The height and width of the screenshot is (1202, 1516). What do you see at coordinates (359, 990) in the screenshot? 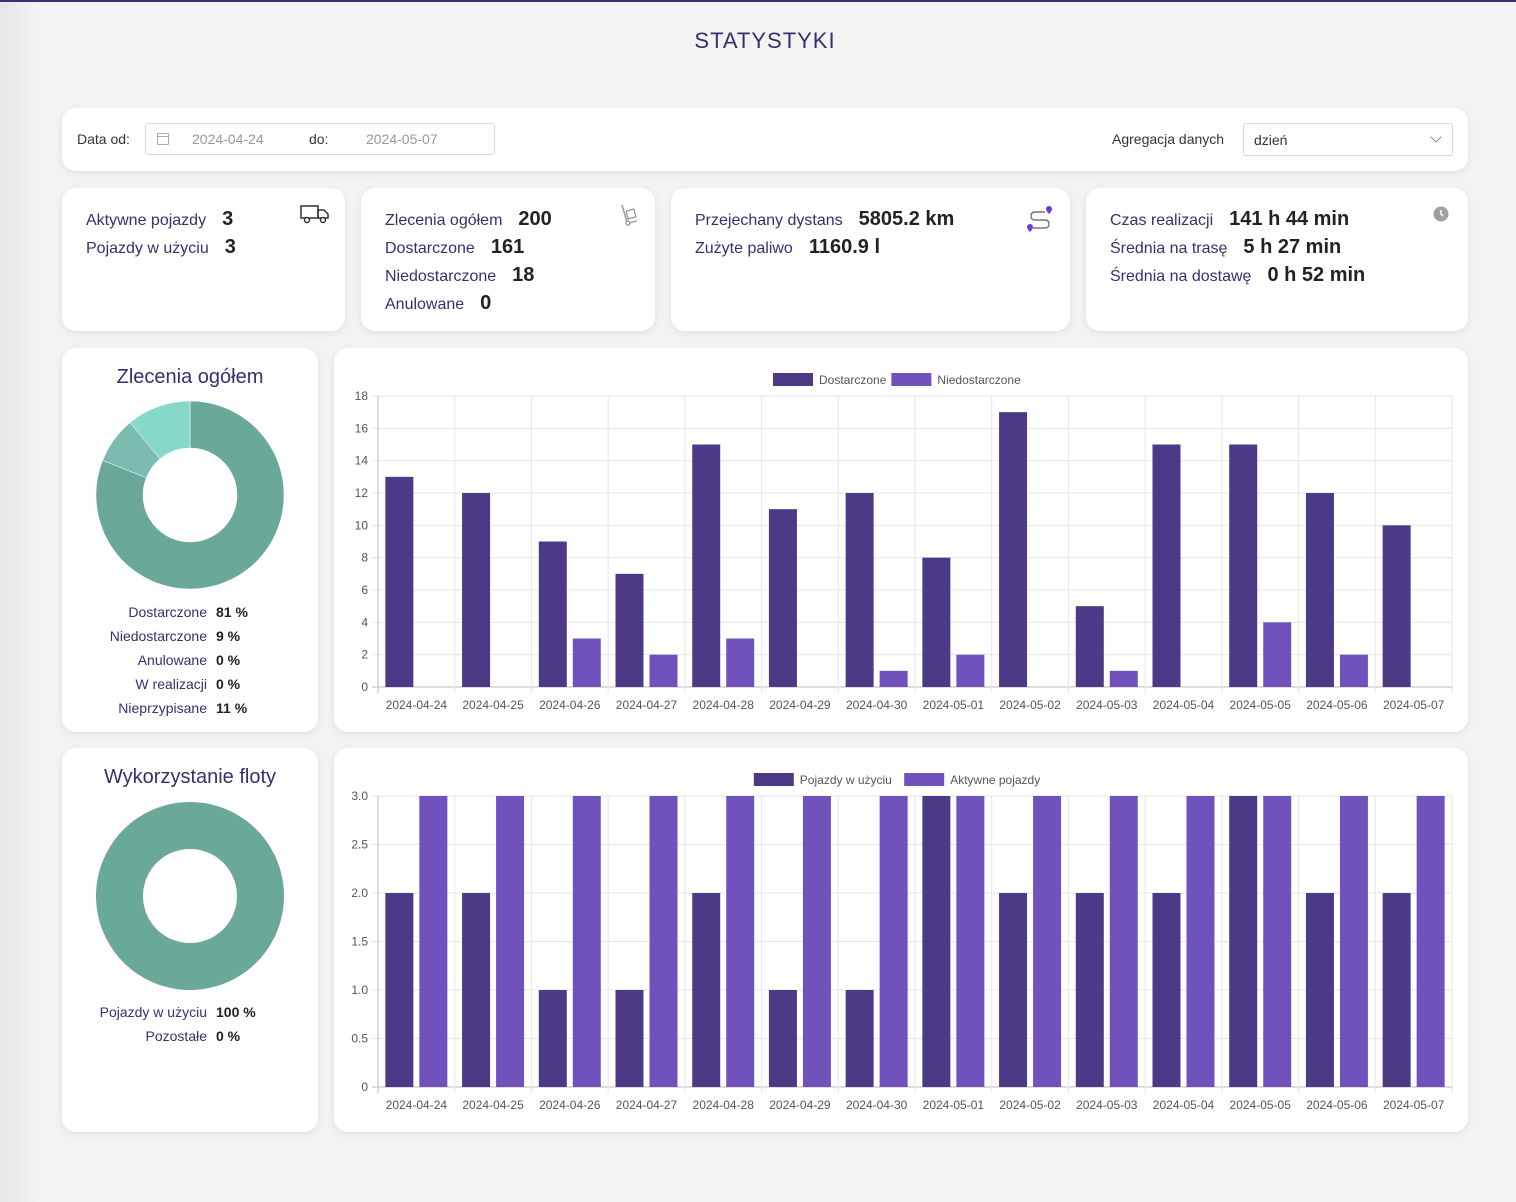
I see `y-tick-label: 1.0` at bounding box center [359, 990].